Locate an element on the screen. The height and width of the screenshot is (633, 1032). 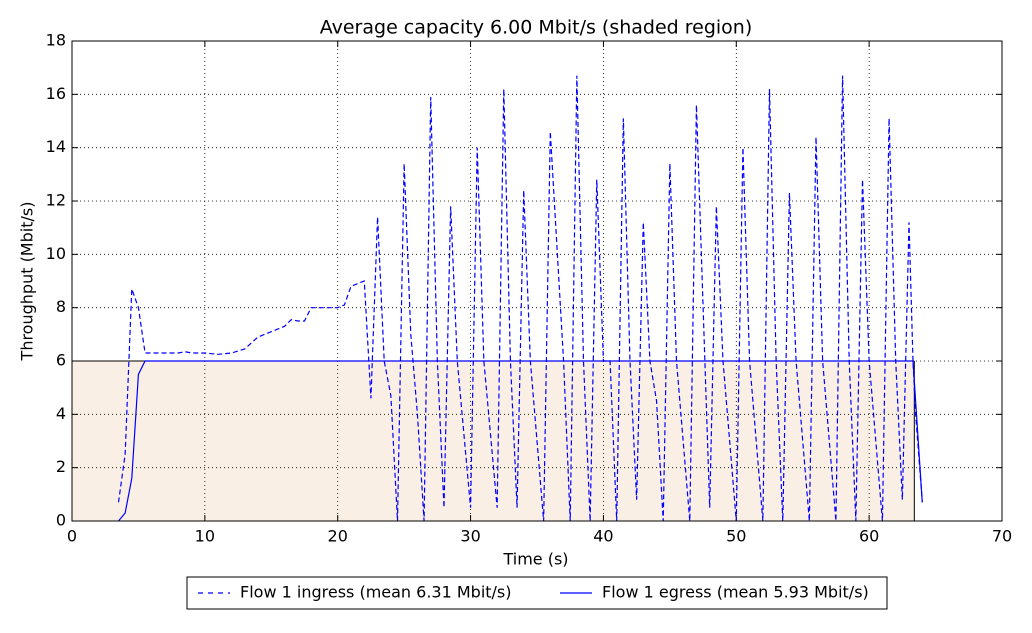
x-tick-label: 10 is located at coordinates (205, 536).